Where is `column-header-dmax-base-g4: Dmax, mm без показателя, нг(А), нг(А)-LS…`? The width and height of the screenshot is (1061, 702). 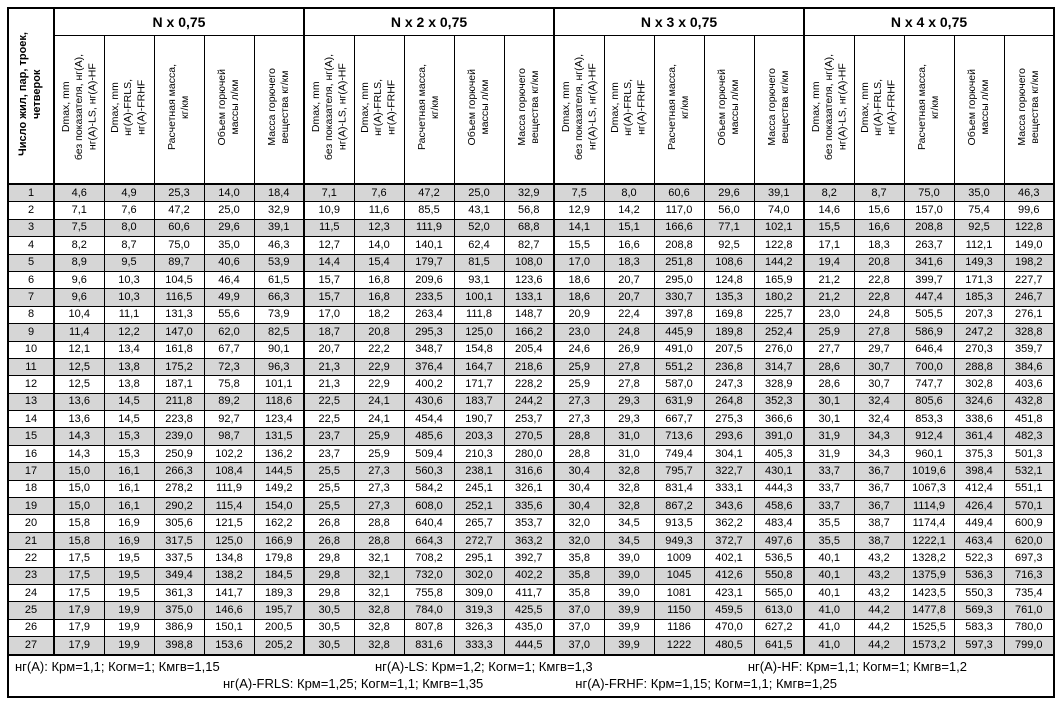 column-header-dmax-base-g4: Dmax, mm без показателя, нг(А), нг(А)-LS… is located at coordinates (829, 110).